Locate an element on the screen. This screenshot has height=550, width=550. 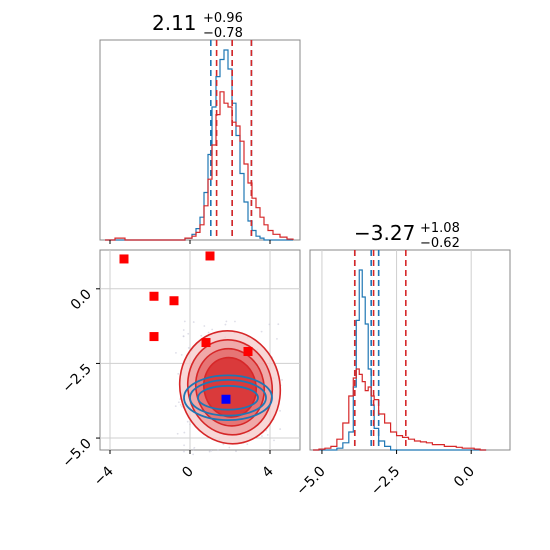
title-param-2-plus: +1.08 is located at coordinates (440, 228).